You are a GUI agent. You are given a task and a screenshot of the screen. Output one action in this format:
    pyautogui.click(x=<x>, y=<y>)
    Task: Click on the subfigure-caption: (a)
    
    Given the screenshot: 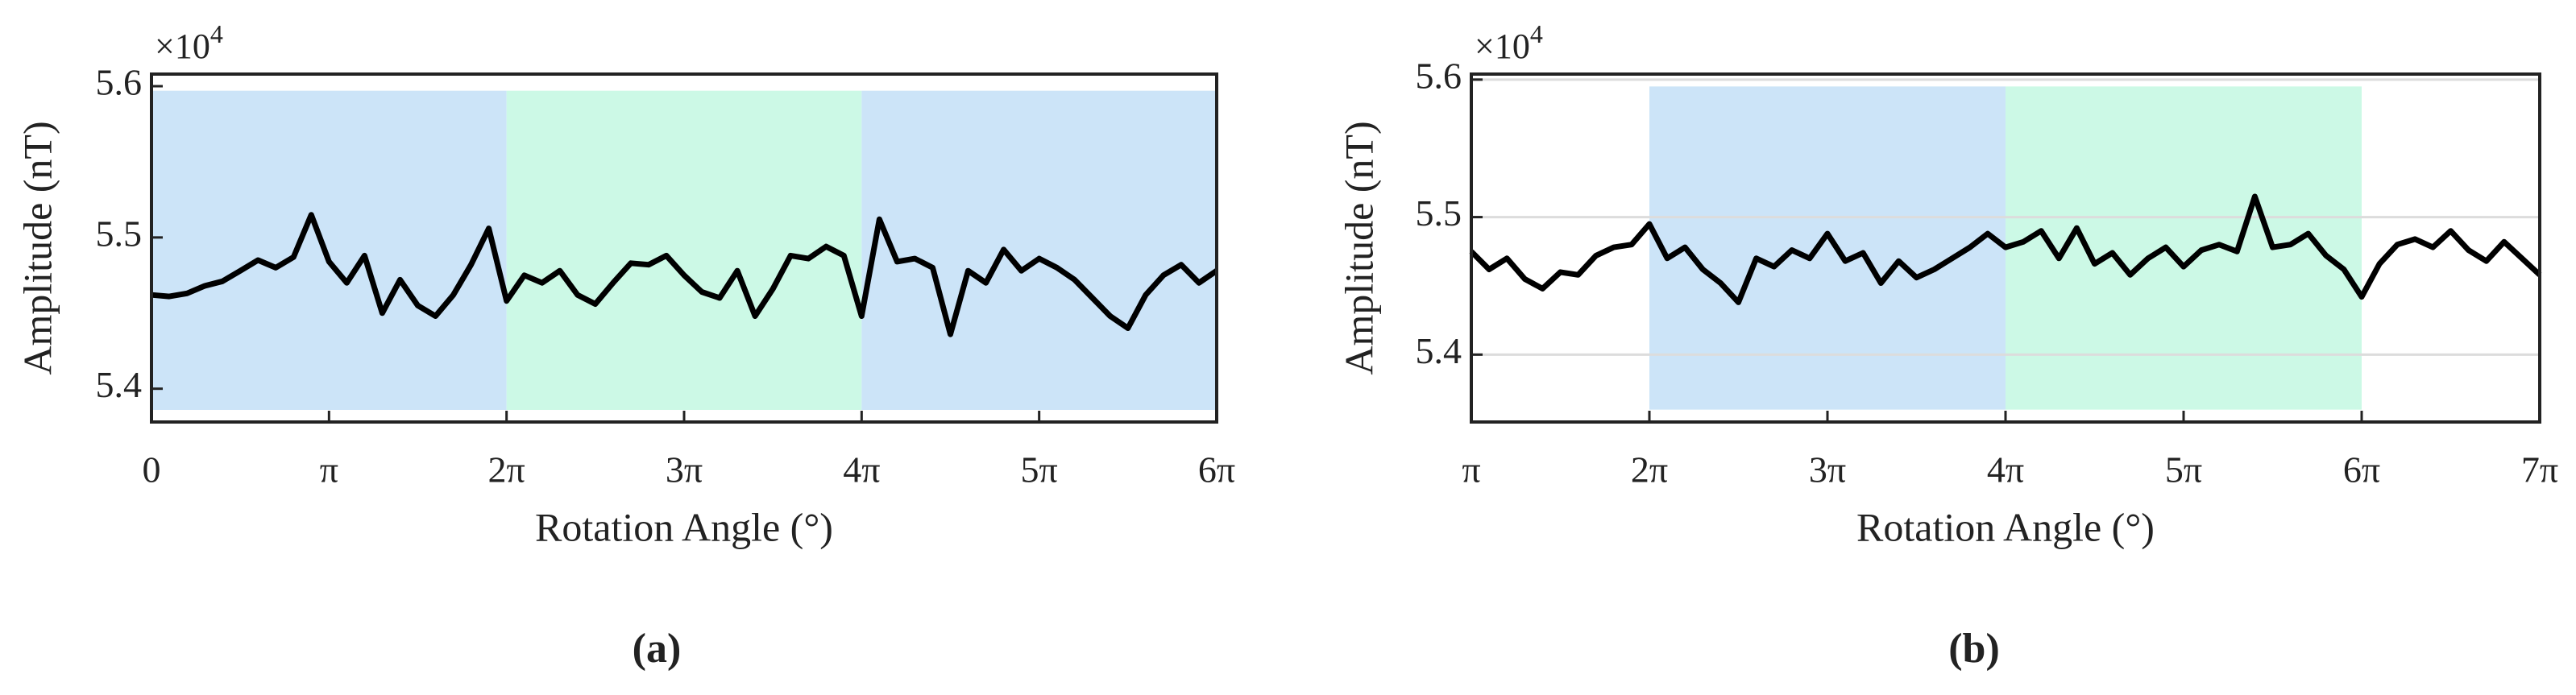 What is the action you would take?
    pyautogui.click(x=657, y=649)
    